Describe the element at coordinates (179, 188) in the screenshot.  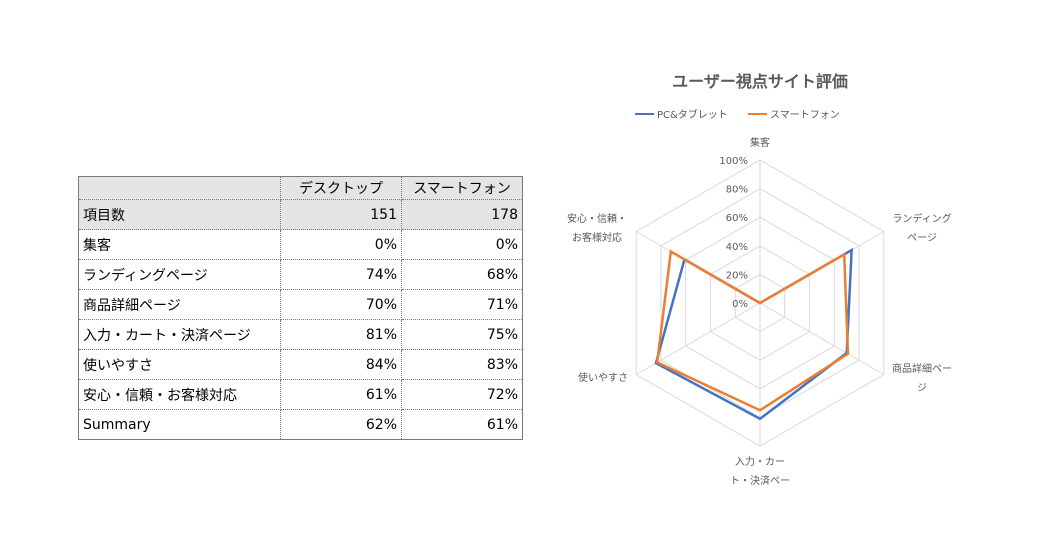
I see `table-header-cell` at that location.